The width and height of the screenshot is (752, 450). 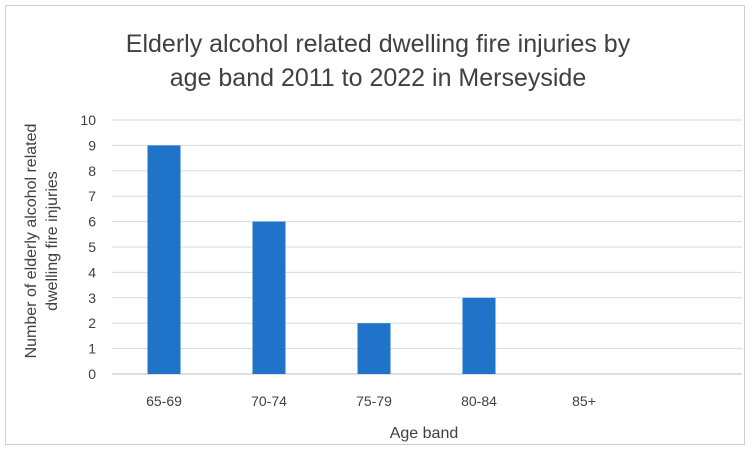 What do you see at coordinates (92, 272) in the screenshot?
I see `y-tick-label: 4` at bounding box center [92, 272].